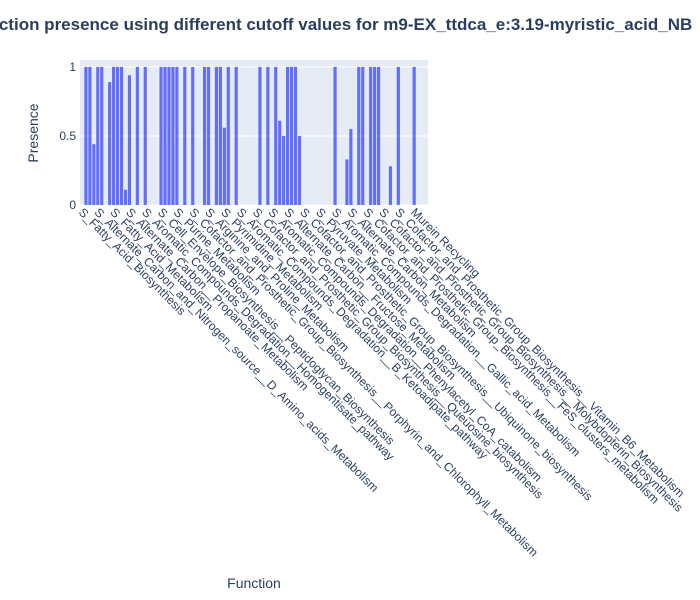  What do you see at coordinates (67, 136) in the screenshot?
I see `y-tick-label: 0.5` at bounding box center [67, 136].